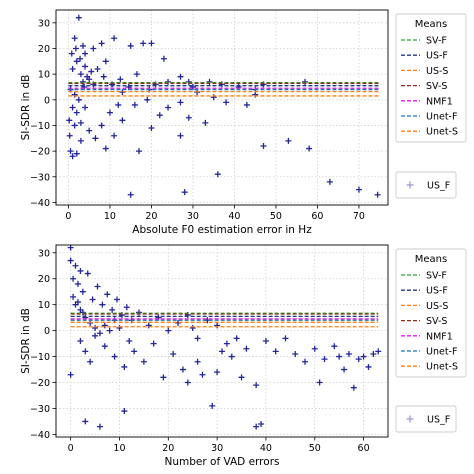 The height and width of the screenshot is (474, 474). I want to click on legend-entry: SV-F, so click(436, 41).